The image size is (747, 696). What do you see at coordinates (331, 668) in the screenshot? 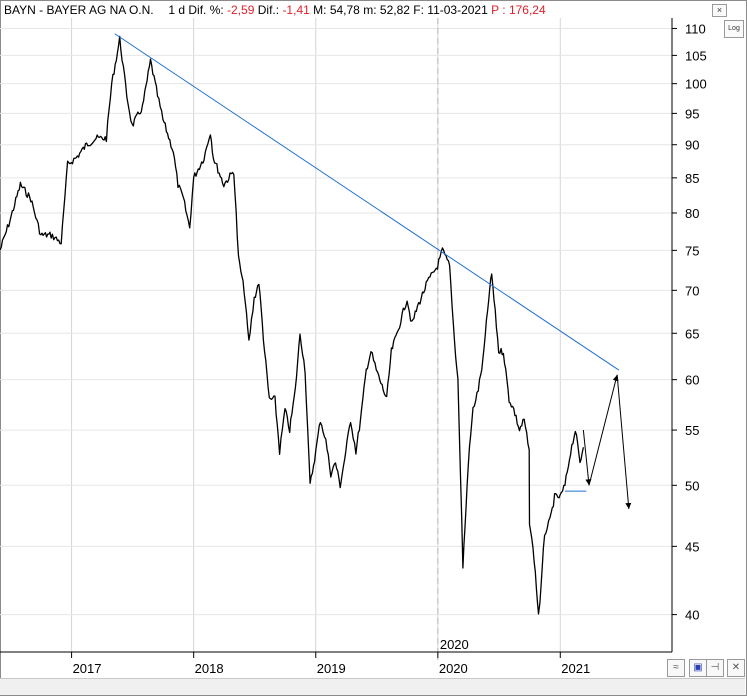
I see `x-tick-label: 2019` at bounding box center [331, 668].